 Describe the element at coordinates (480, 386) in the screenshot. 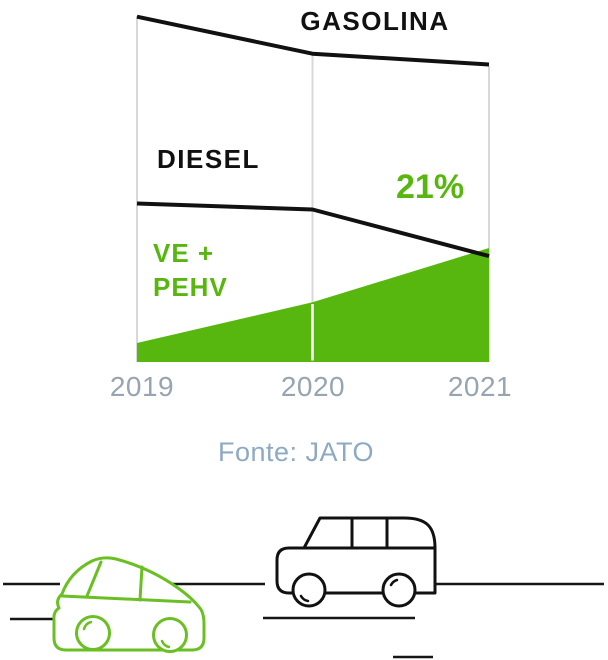

I see `year-label-2021: 2021` at that location.